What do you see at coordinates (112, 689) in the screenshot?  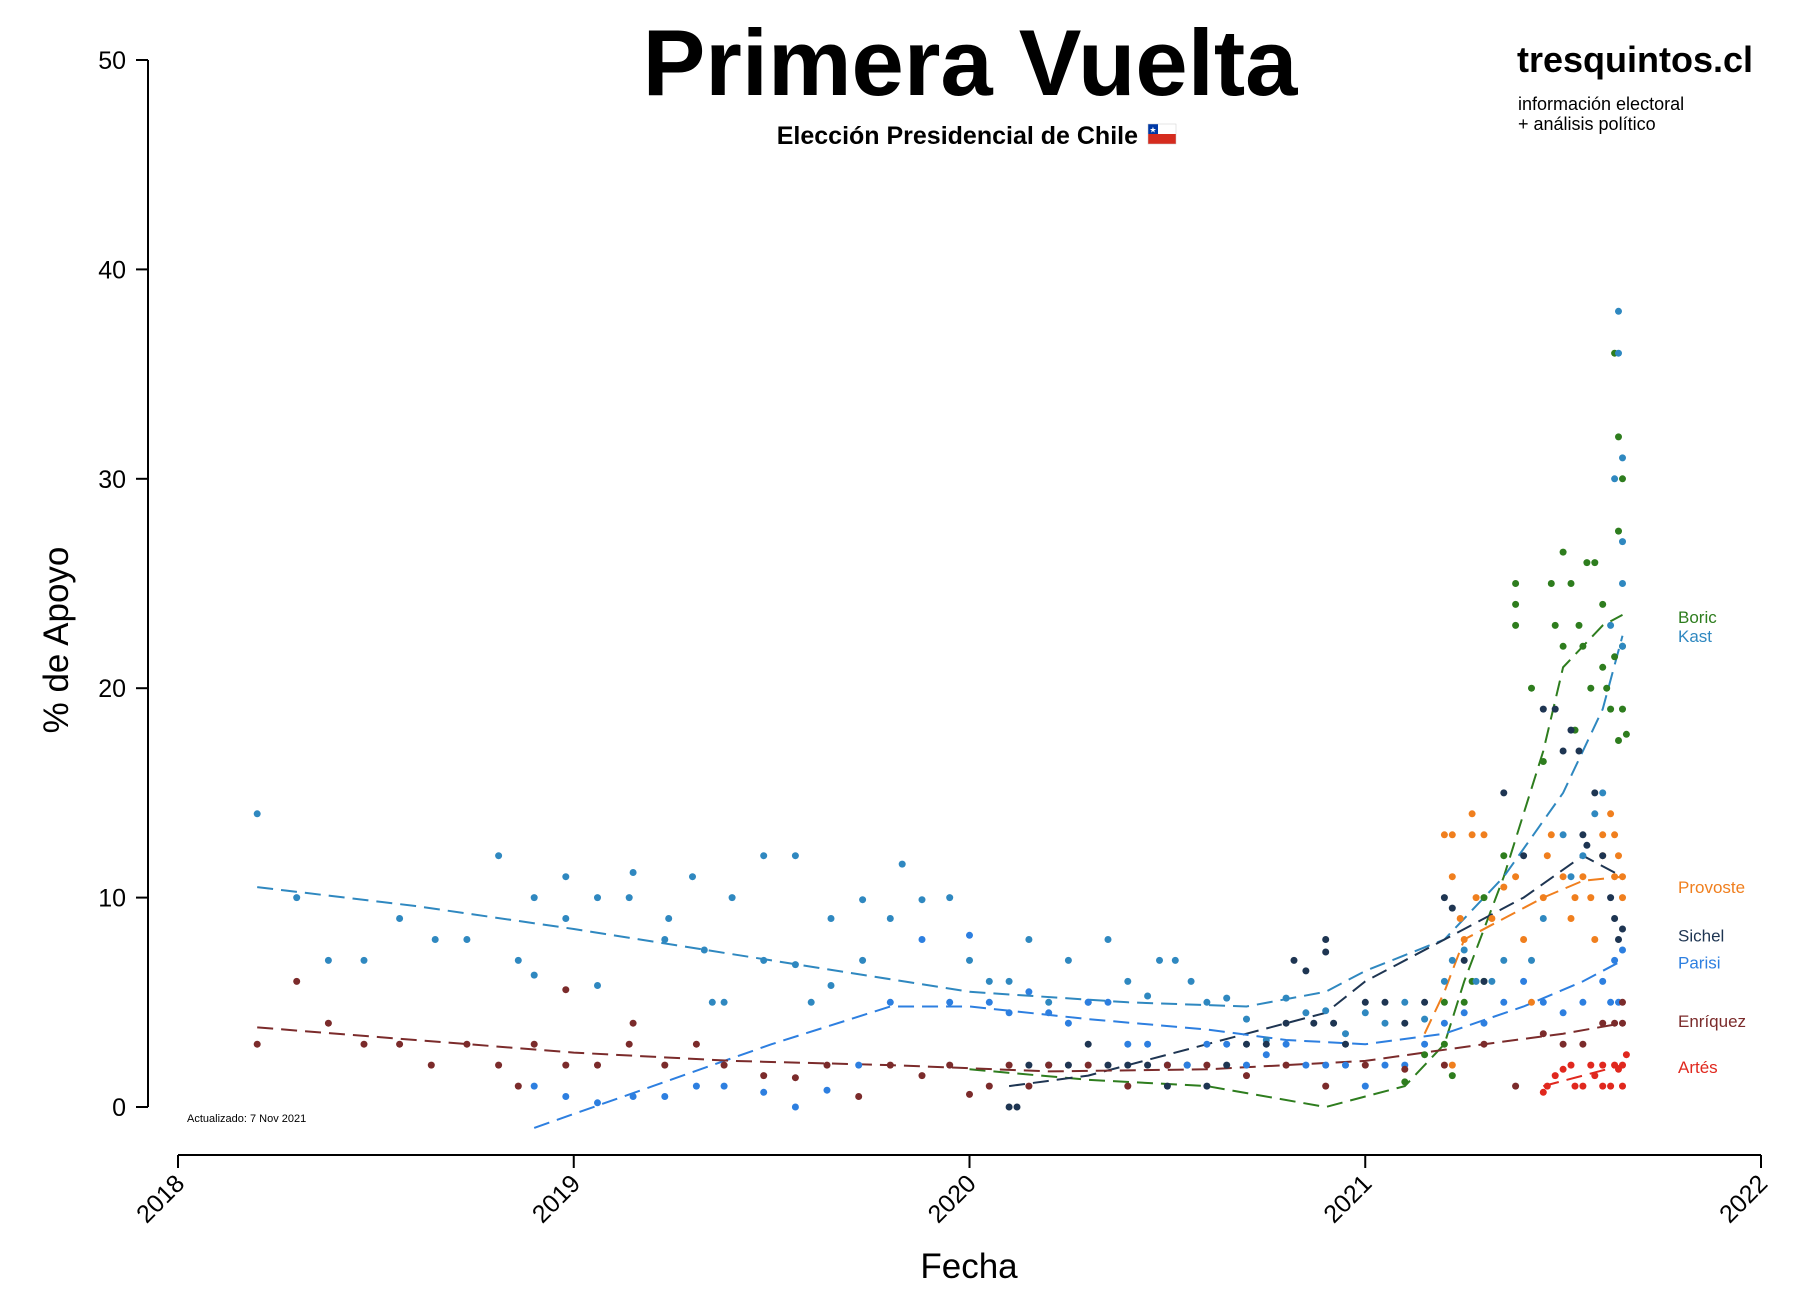 I see `y-tick-label: 20` at bounding box center [112, 689].